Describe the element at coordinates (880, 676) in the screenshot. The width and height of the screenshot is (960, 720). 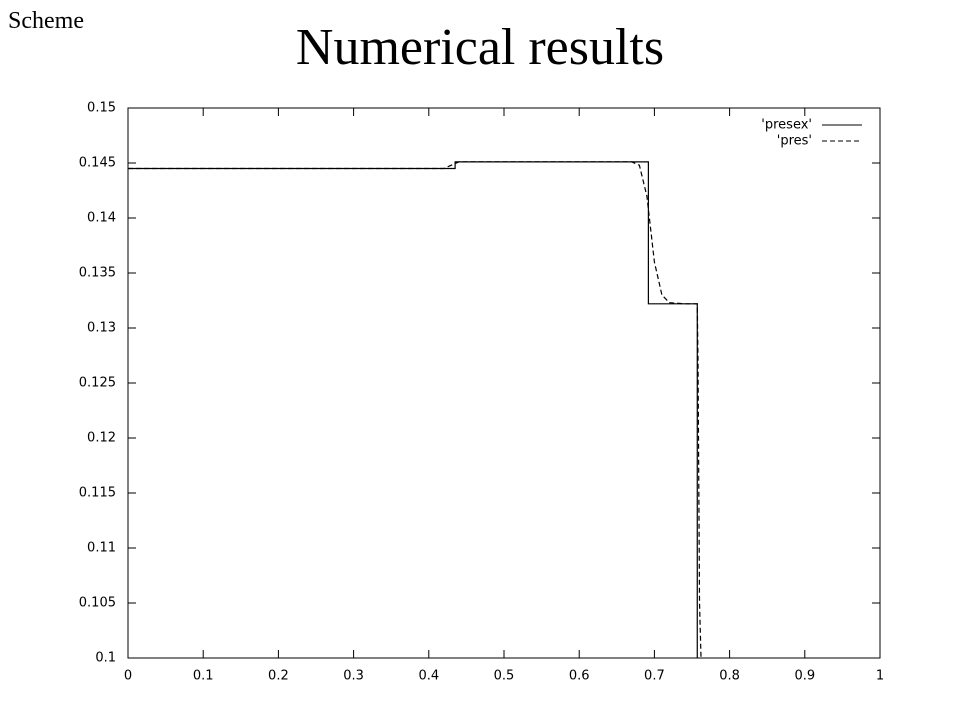
I see `x-tick-label: 1` at that location.